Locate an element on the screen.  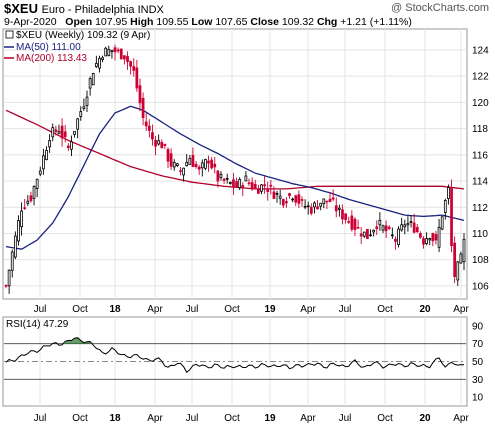
high-value: 109.55 is located at coordinates (172, 22).